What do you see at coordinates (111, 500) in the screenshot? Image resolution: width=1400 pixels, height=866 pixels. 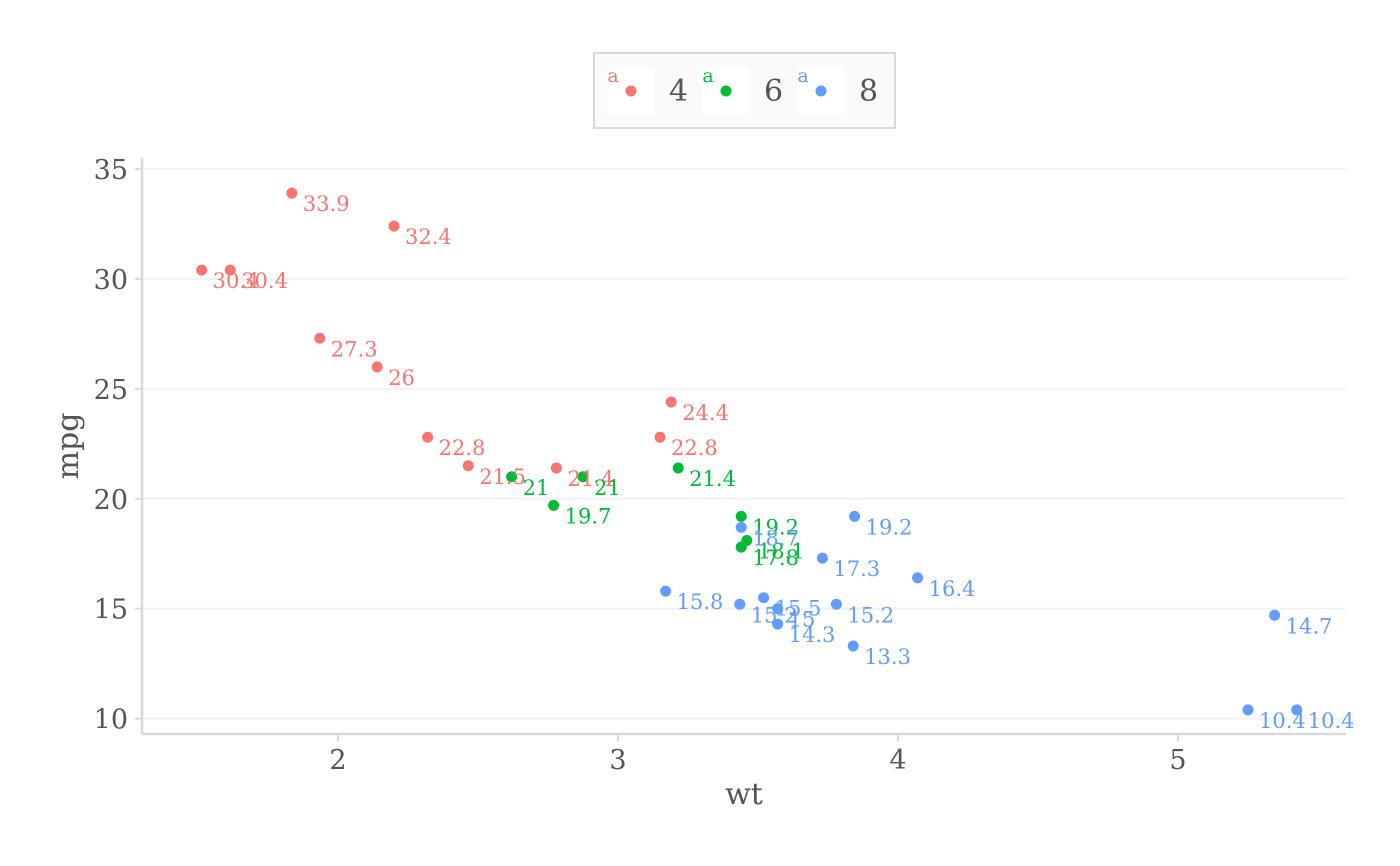 I see `y-tick-label: 20` at bounding box center [111, 500].